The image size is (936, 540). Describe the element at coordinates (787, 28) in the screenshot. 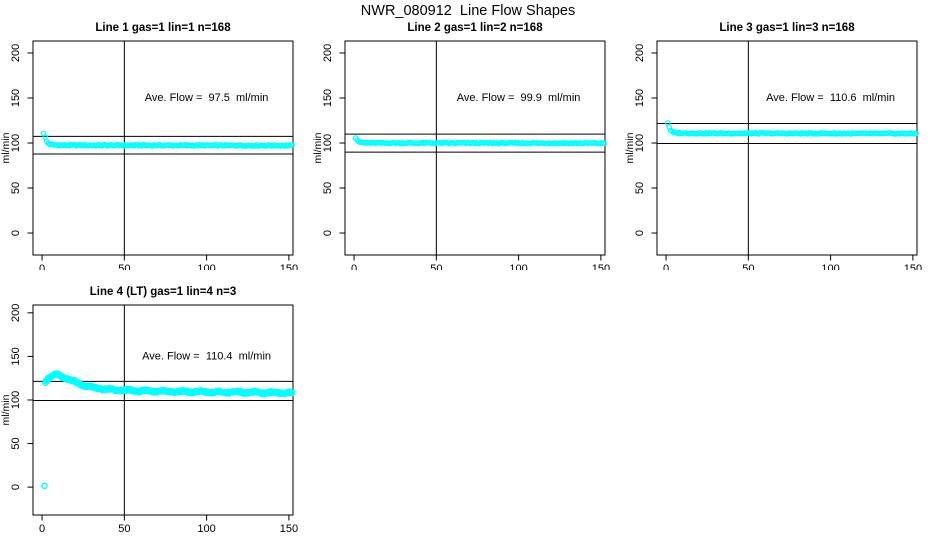

I see `panel-title: Line 3 gas=1 lin=3 n=168` at that location.